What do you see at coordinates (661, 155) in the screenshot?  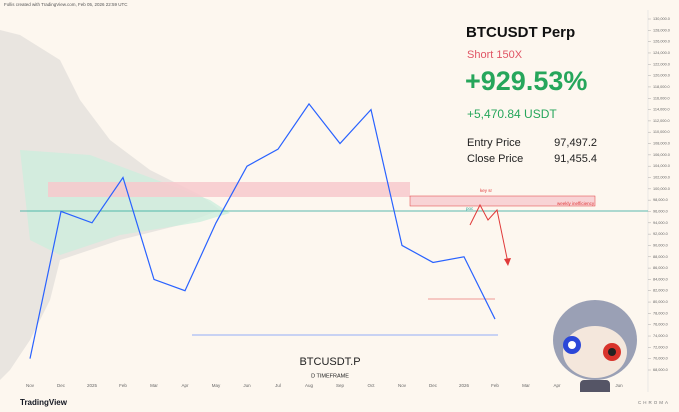 I see `y-tick-label: 106,000.0` at bounding box center [661, 155].